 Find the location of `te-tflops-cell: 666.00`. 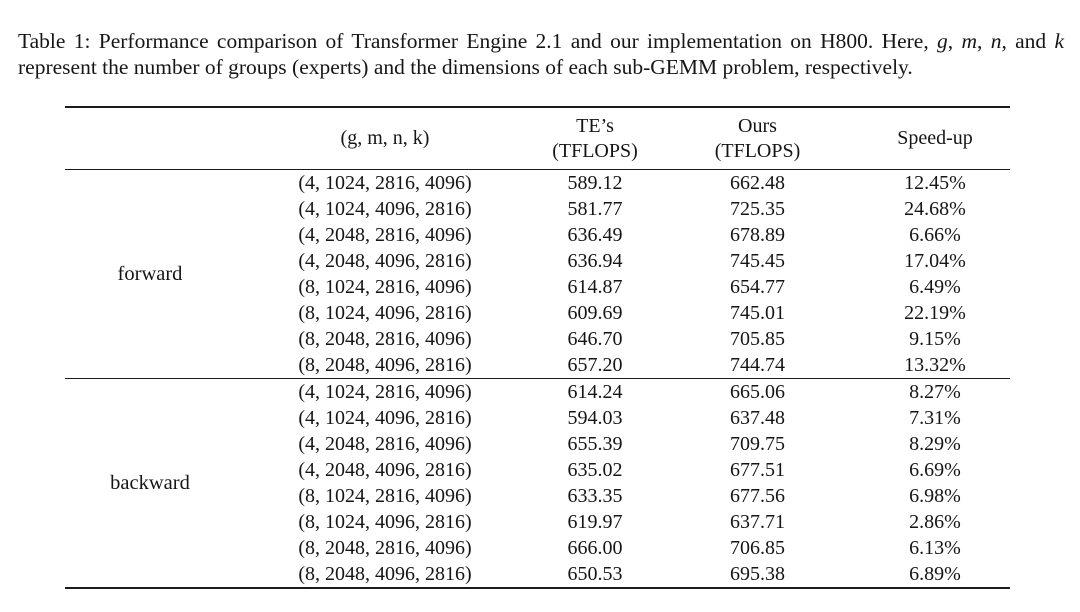

te-tflops-cell: 666.00 is located at coordinates (595, 548).